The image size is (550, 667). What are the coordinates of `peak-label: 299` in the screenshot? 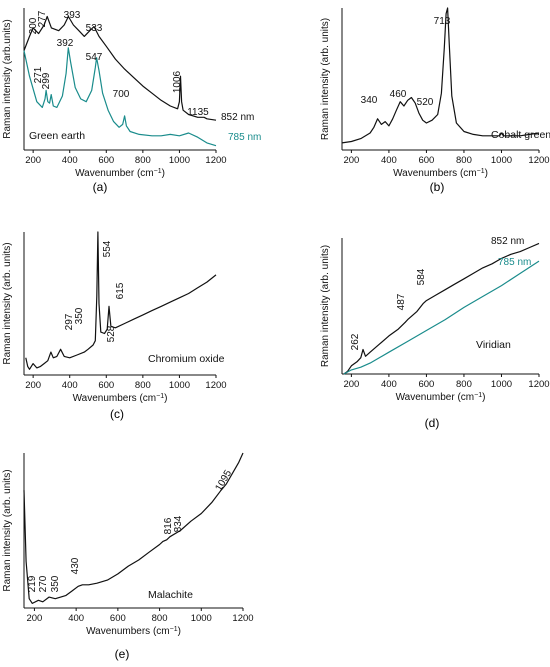 It's located at (46, 80).